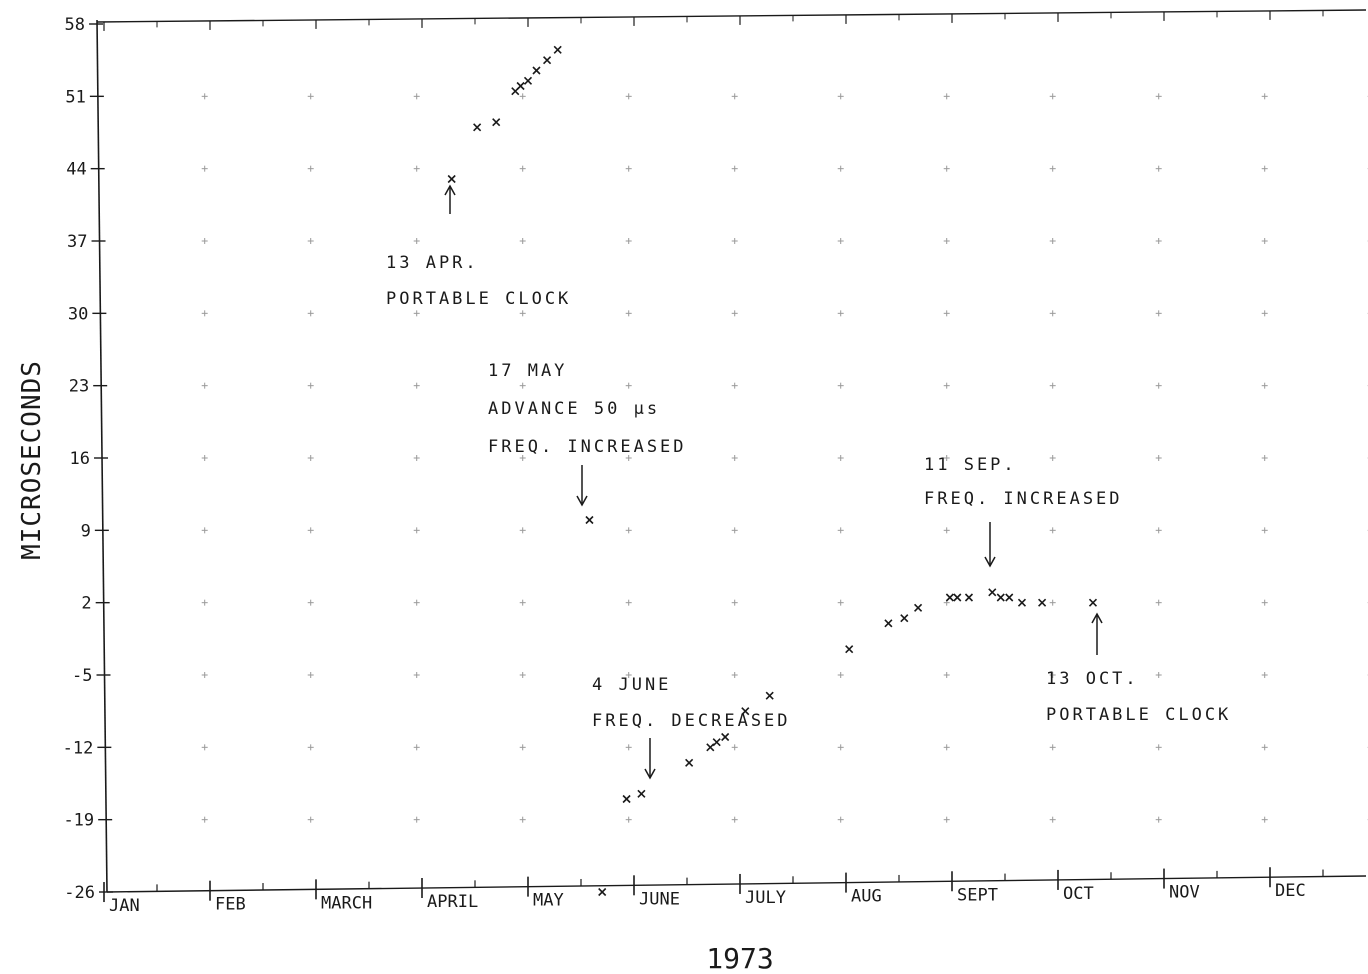  What do you see at coordinates (82, 676) in the screenshot?
I see `y-tick-label: -5` at bounding box center [82, 676].